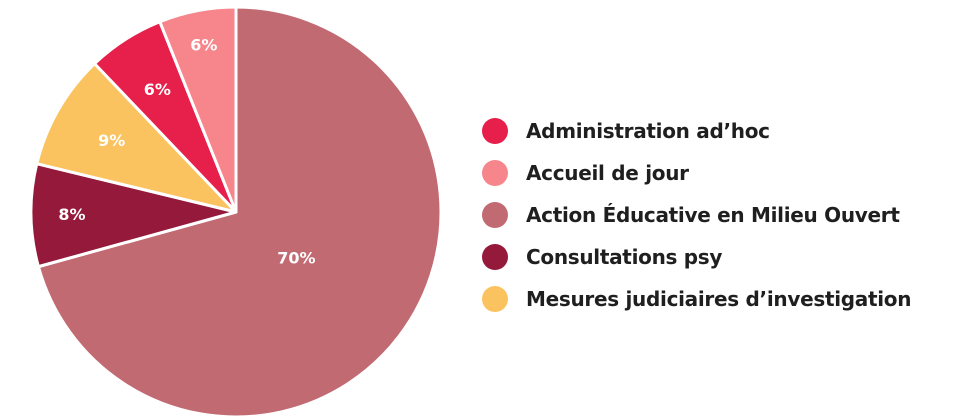  What do you see at coordinates (296, 257) in the screenshot?
I see `slice-value-label: 70%` at bounding box center [296, 257].